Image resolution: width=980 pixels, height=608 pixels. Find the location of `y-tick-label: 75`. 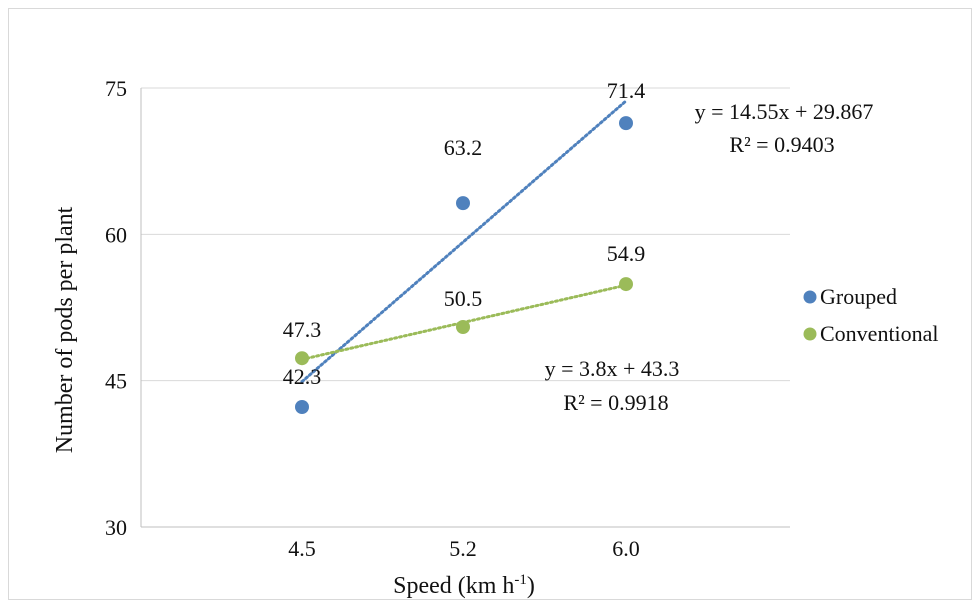

y-tick-label: 75 is located at coordinates (116, 88).